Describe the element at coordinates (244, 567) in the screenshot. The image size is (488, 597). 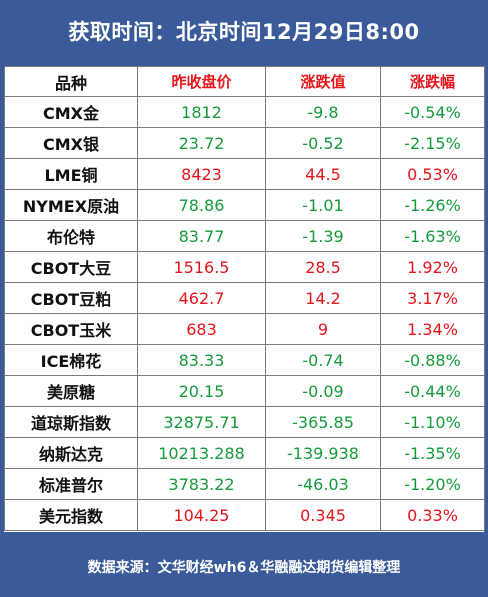
I see `data-source-note: 数据来源：文华财经wh6＆华融融达期货编辑整理` at that location.